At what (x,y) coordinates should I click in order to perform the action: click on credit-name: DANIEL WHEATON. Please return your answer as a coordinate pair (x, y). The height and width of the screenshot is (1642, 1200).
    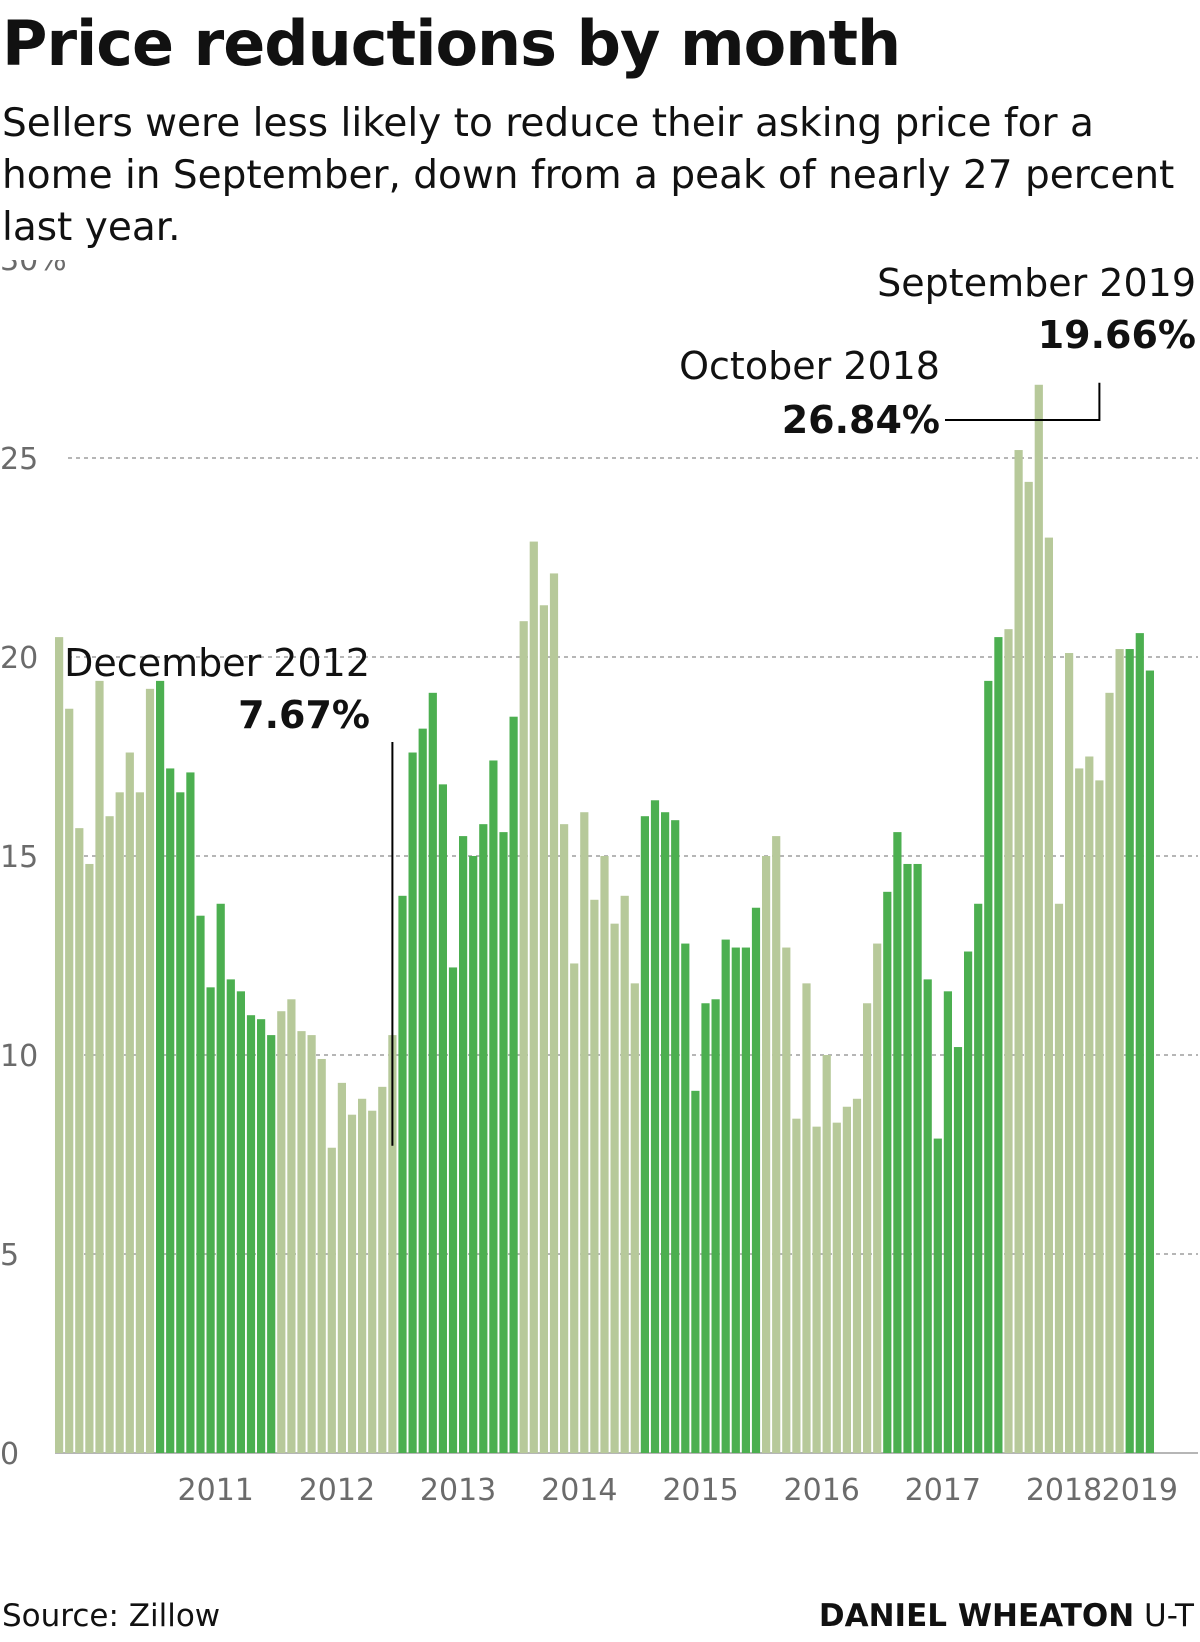
    Looking at the image, I should click on (976, 1616).